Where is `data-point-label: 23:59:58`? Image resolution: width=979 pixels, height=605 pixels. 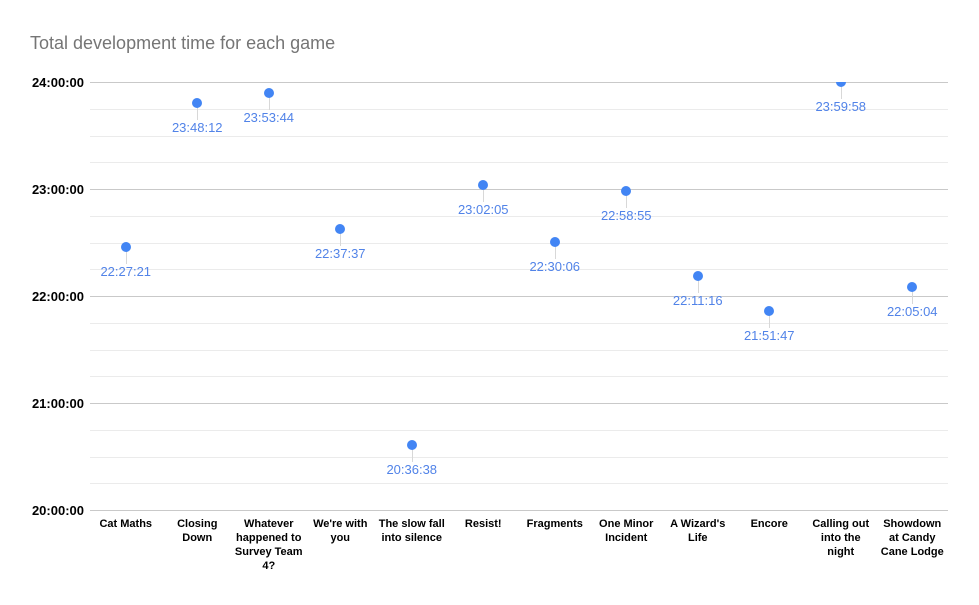
data-point-label: 23:59:58 is located at coordinates (841, 107).